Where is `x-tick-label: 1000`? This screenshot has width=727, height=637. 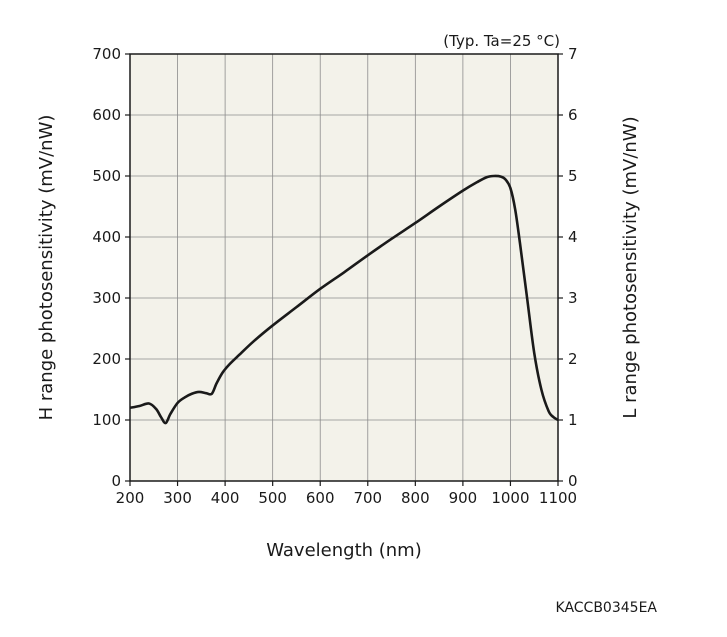 x-tick-label: 1000 is located at coordinates (510, 498).